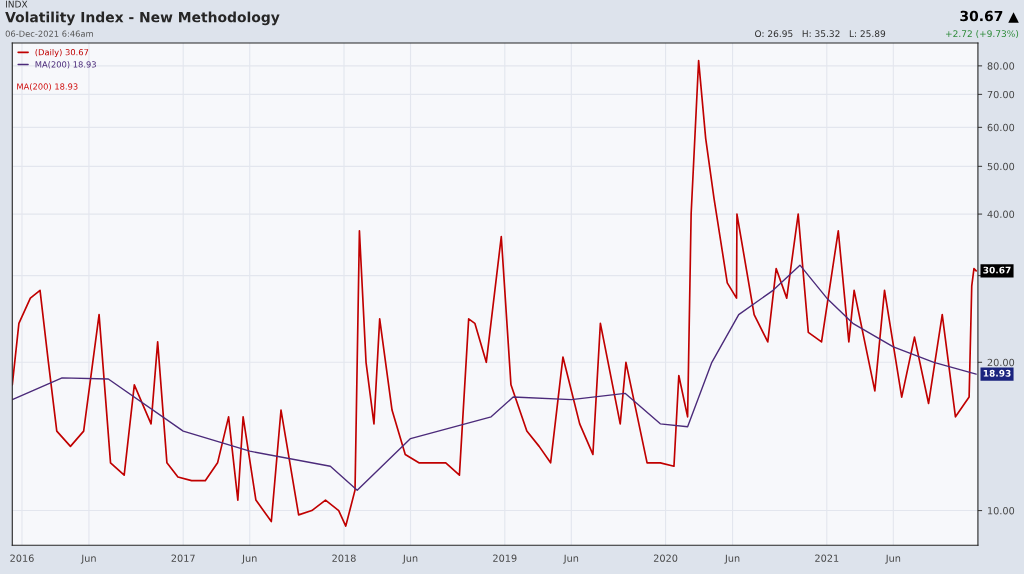 Image resolution: width=1024 pixels, height=574 pixels. I want to click on y-tick-label: 20.00, so click(1001, 362).